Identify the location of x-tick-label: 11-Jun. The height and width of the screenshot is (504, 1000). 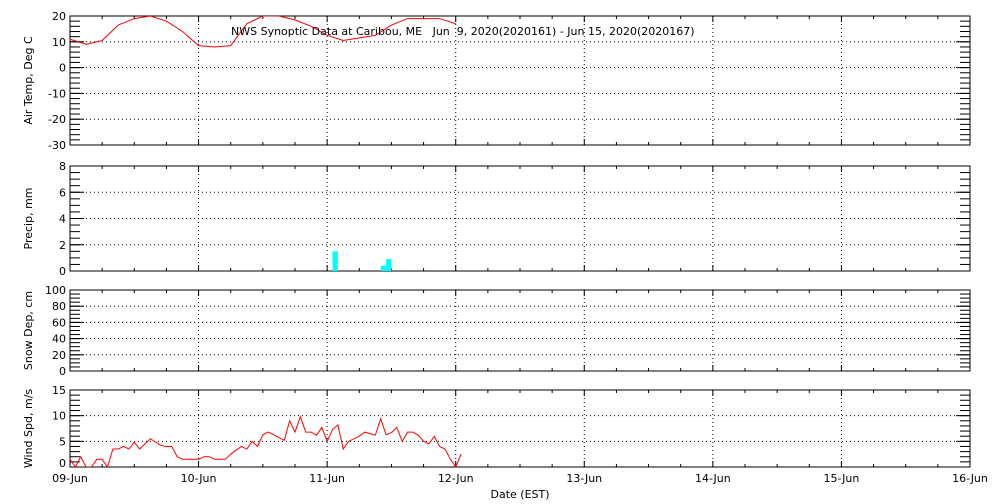
(327, 478).